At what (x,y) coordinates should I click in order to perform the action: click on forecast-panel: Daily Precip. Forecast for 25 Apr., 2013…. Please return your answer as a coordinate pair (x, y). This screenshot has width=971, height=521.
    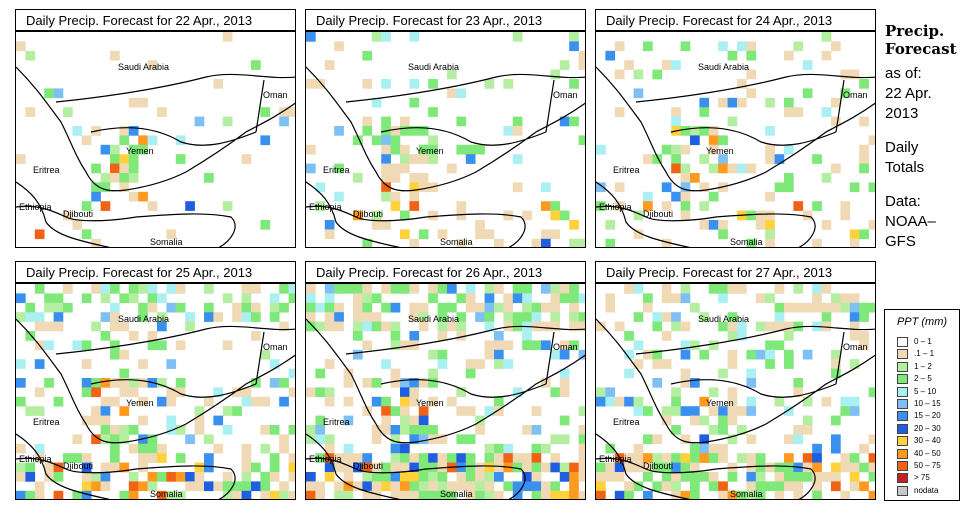
    Looking at the image, I should click on (155, 380).